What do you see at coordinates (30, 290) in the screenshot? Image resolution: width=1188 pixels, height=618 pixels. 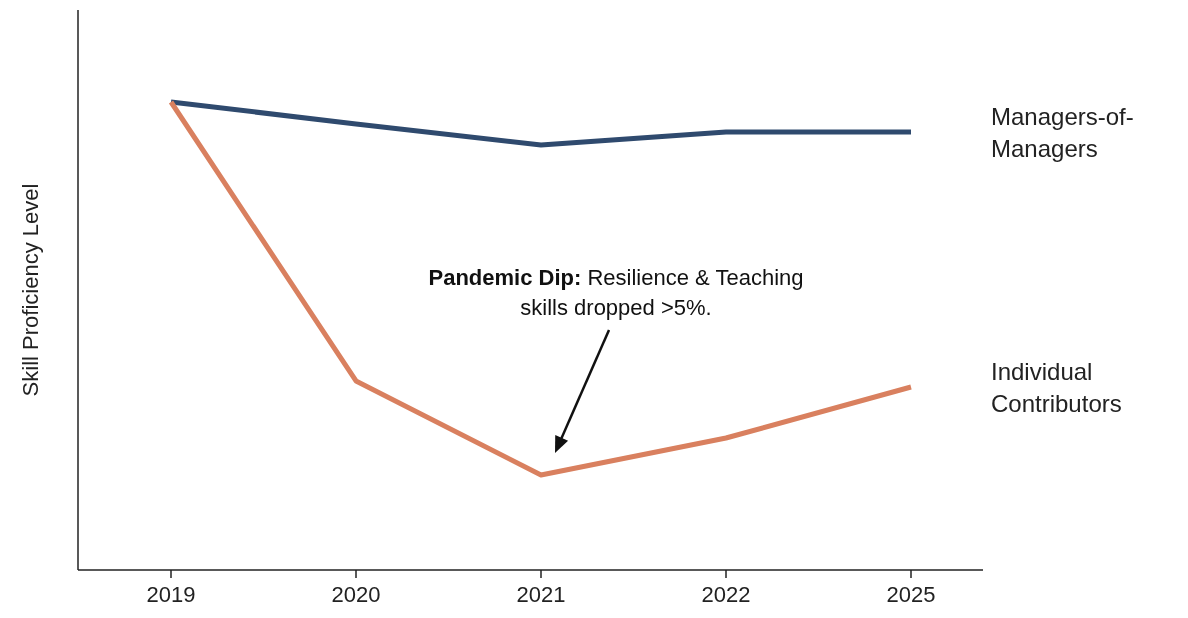 I see `y-axis-title: Skill Proficiency Level` at bounding box center [30, 290].